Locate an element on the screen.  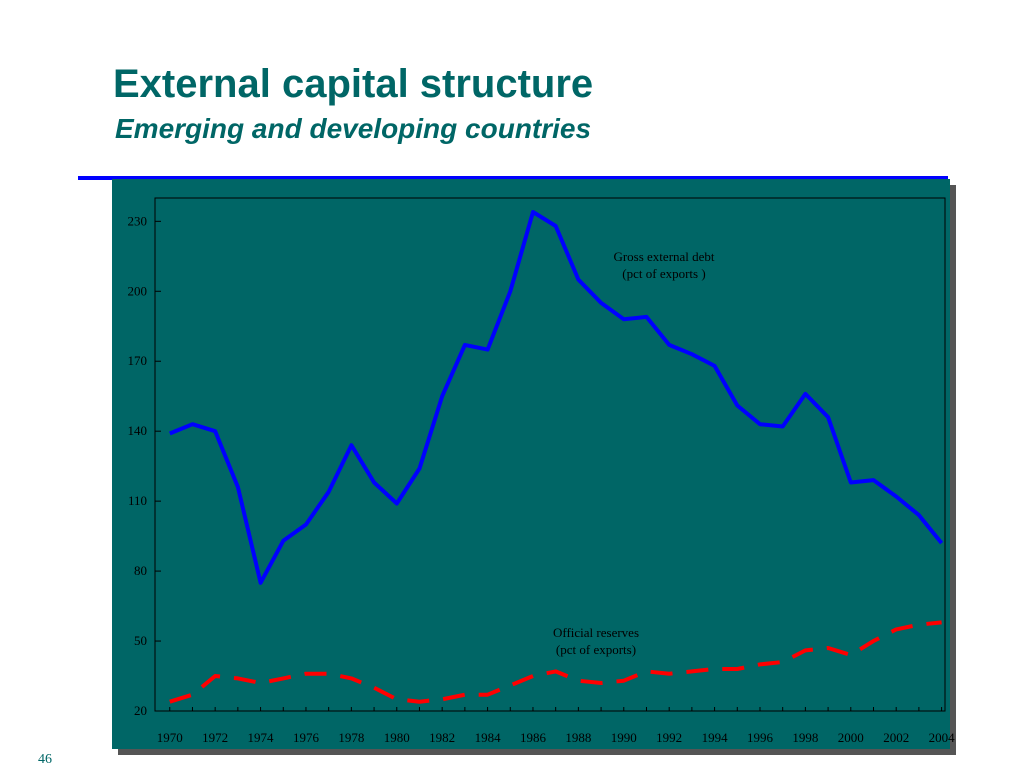
reserves-series-label: (pct of exports) is located at coordinates (596, 649).